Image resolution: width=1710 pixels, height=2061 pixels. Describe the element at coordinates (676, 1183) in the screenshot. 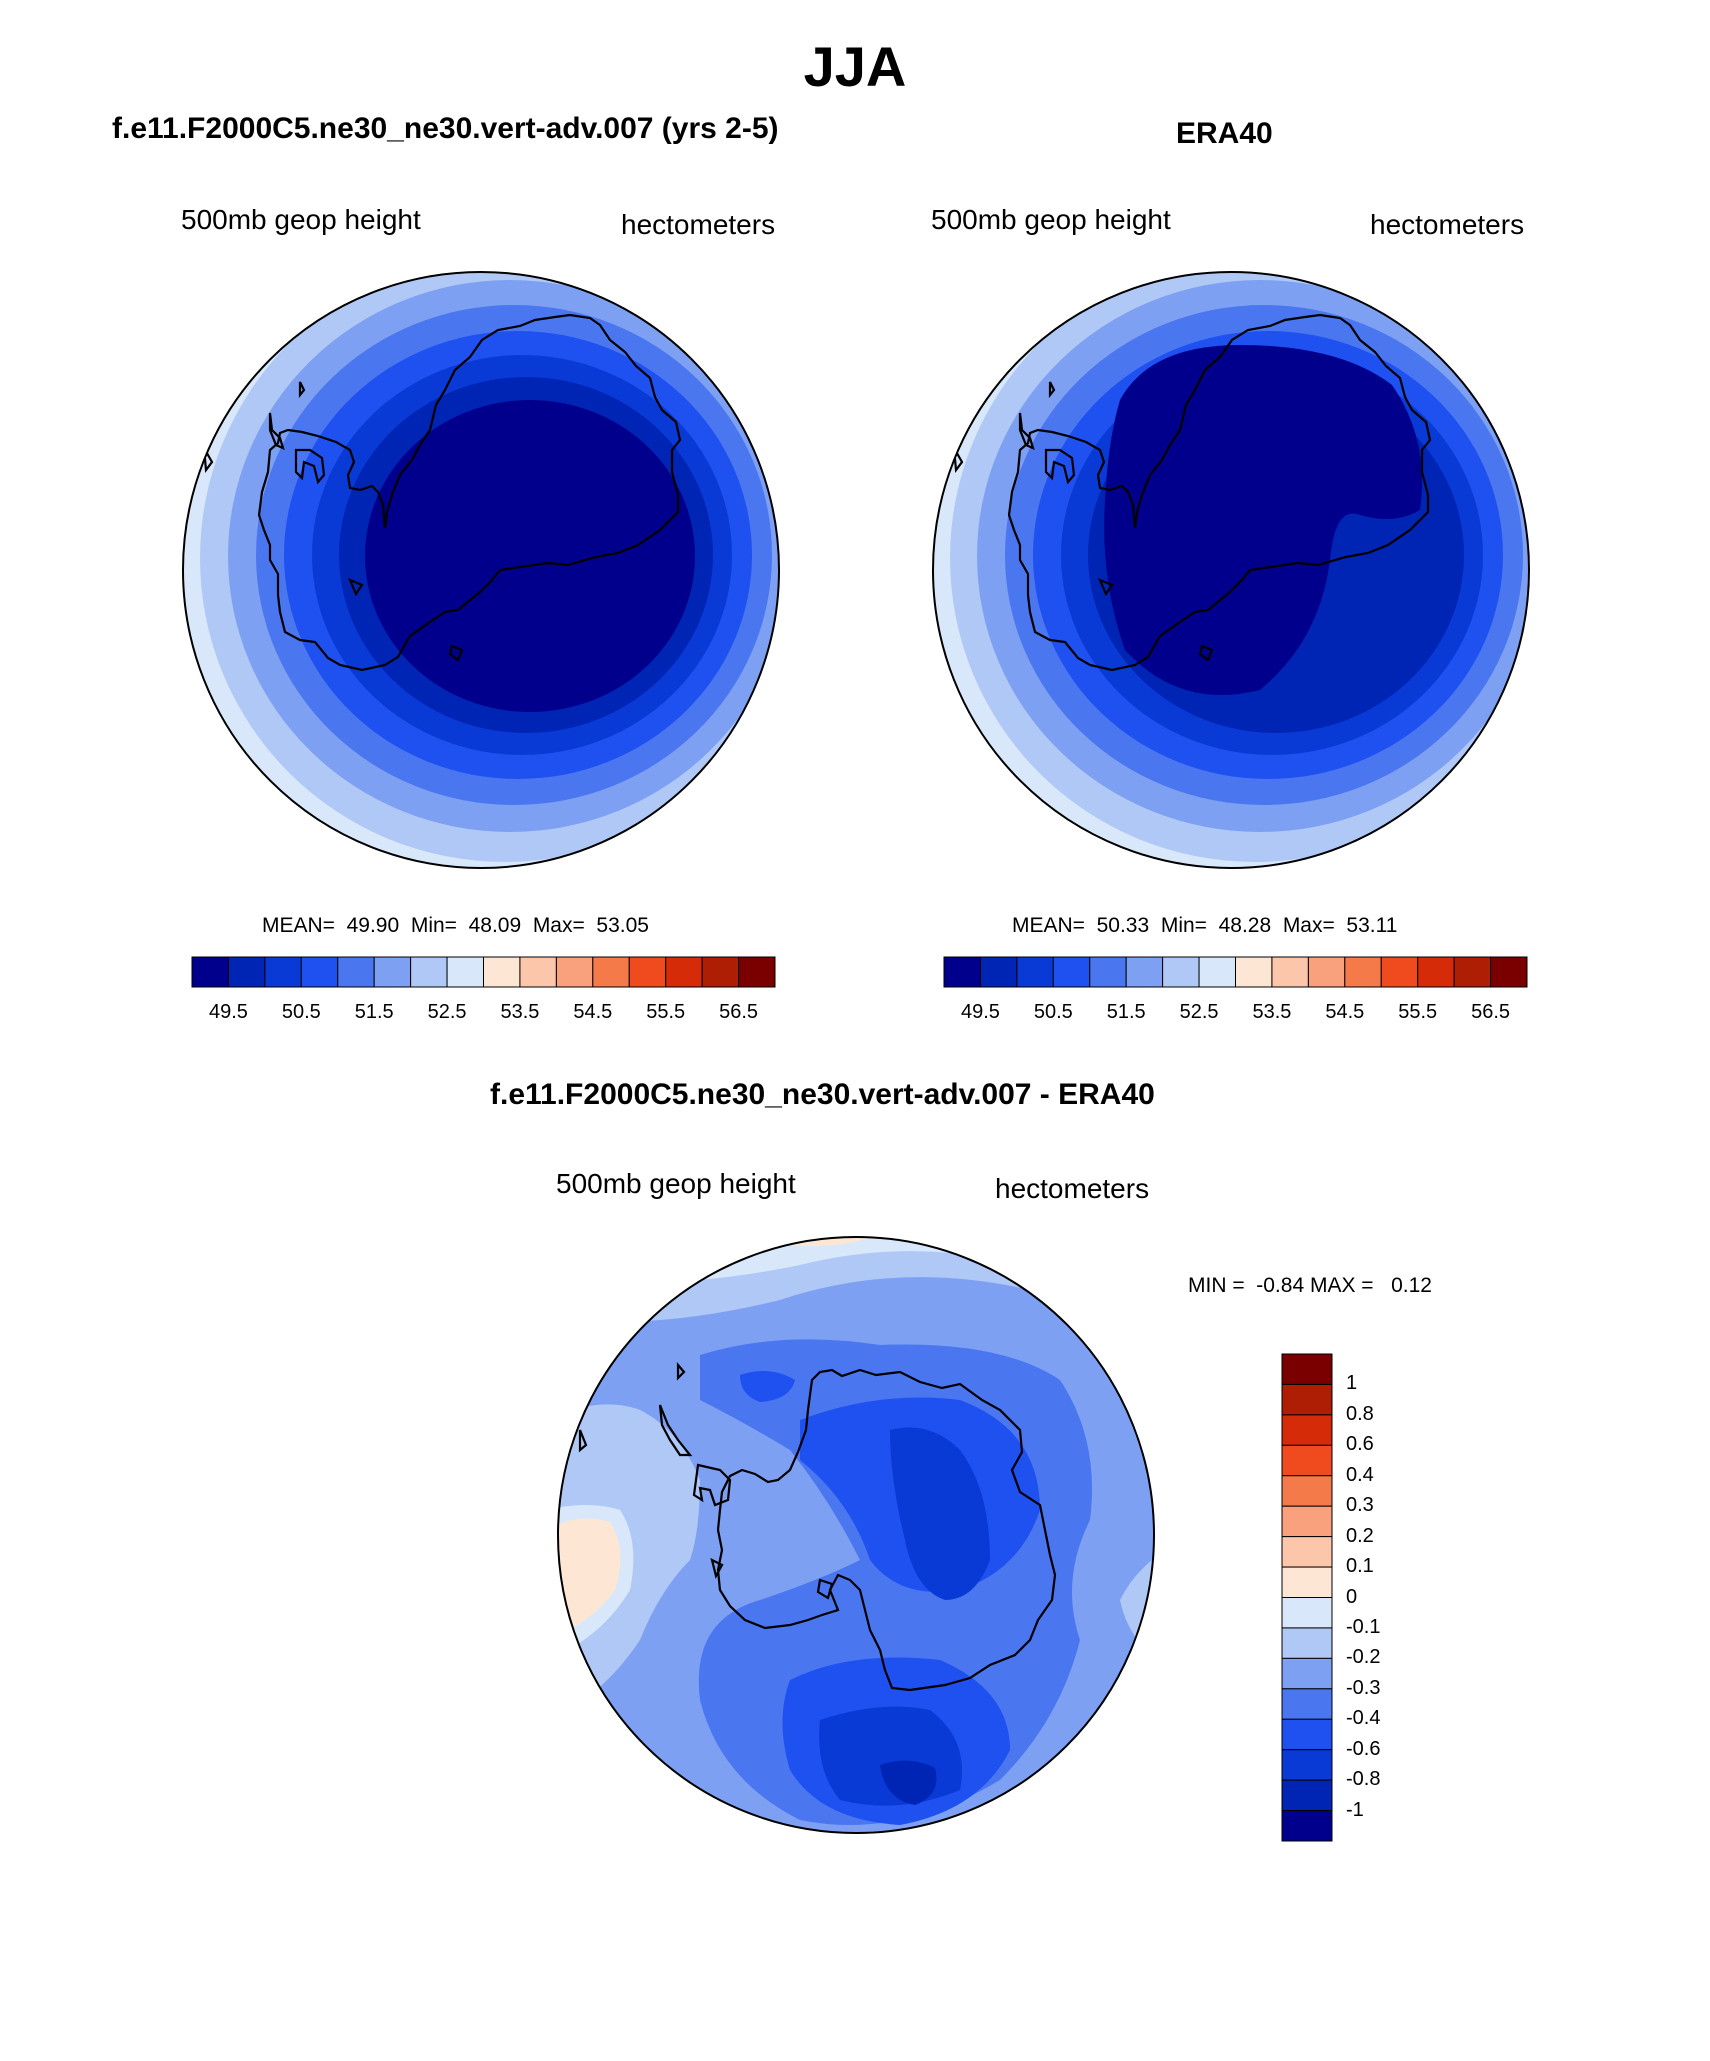

I see `panel-3-variable: 500mb geop height` at that location.